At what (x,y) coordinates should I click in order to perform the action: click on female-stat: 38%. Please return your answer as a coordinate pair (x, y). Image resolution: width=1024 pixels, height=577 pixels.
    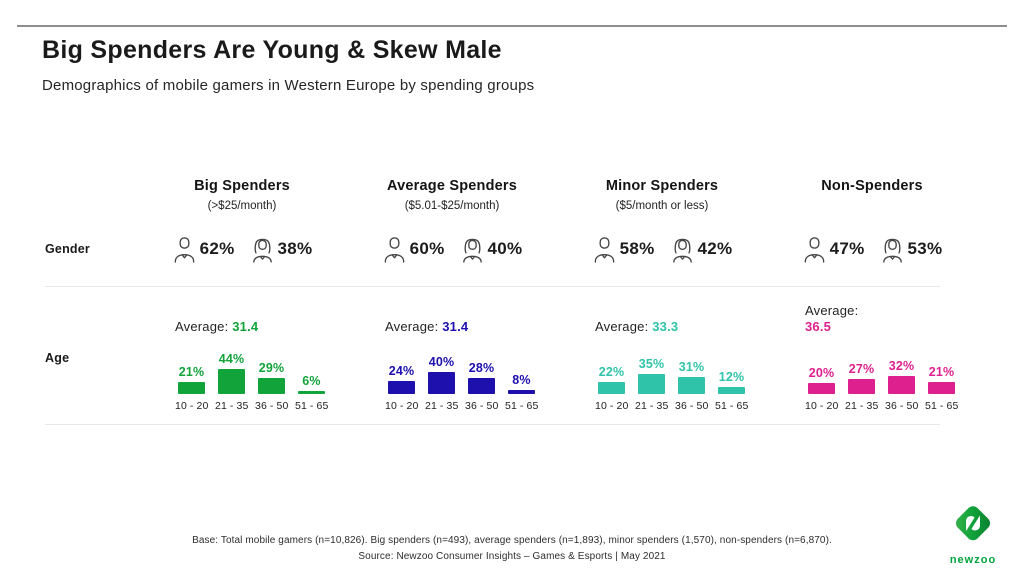
    Looking at the image, I should click on (281, 249).